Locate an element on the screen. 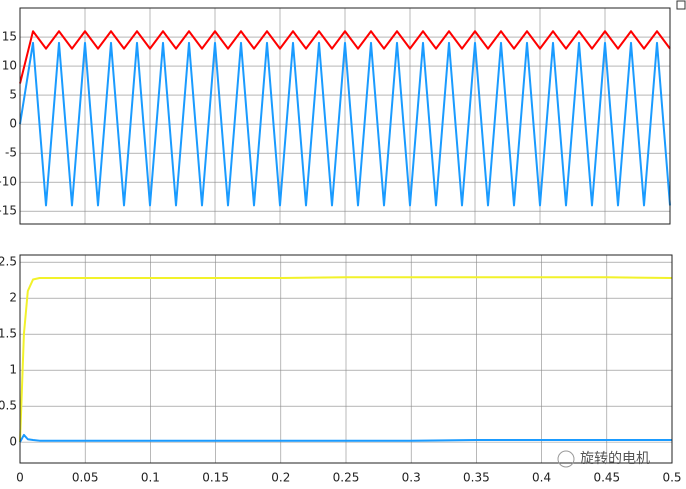 The image size is (686, 489). watermark-group: 旋转的电机 is located at coordinates (603, 459).